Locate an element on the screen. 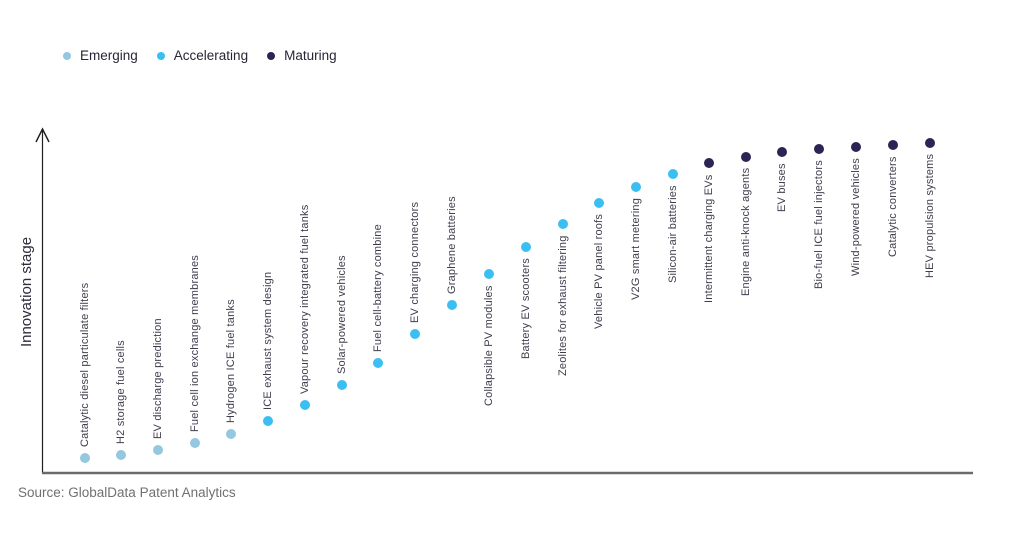 Image resolution: width=1024 pixels, height=538 pixels. point-label: Engine anti-knock agents is located at coordinates (746, 231).